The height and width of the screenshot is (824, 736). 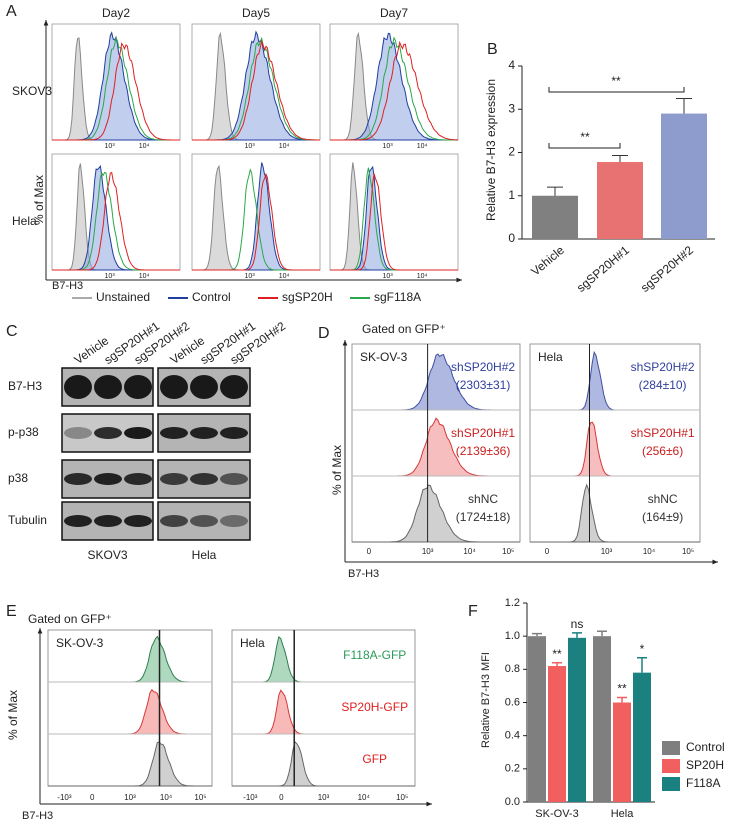 What do you see at coordinates (491, 150) in the screenshot?
I see `axis-title: Relative B7-H3 expression` at bounding box center [491, 150].